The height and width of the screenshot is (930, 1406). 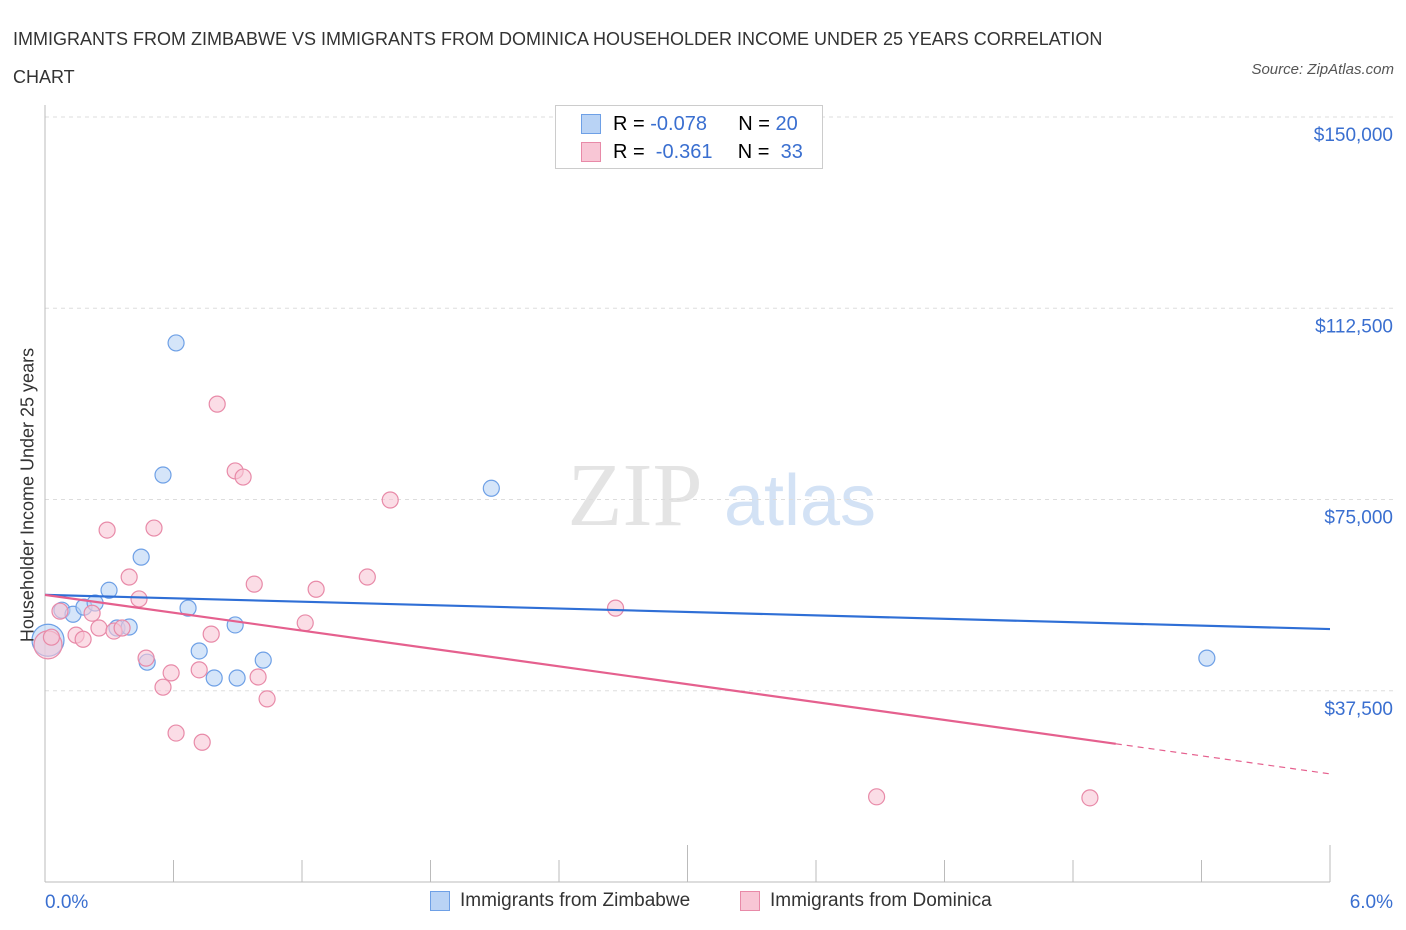 What do you see at coordinates (684, 151) in the screenshot?
I see `dominica-r: -0.361` at bounding box center [684, 151].